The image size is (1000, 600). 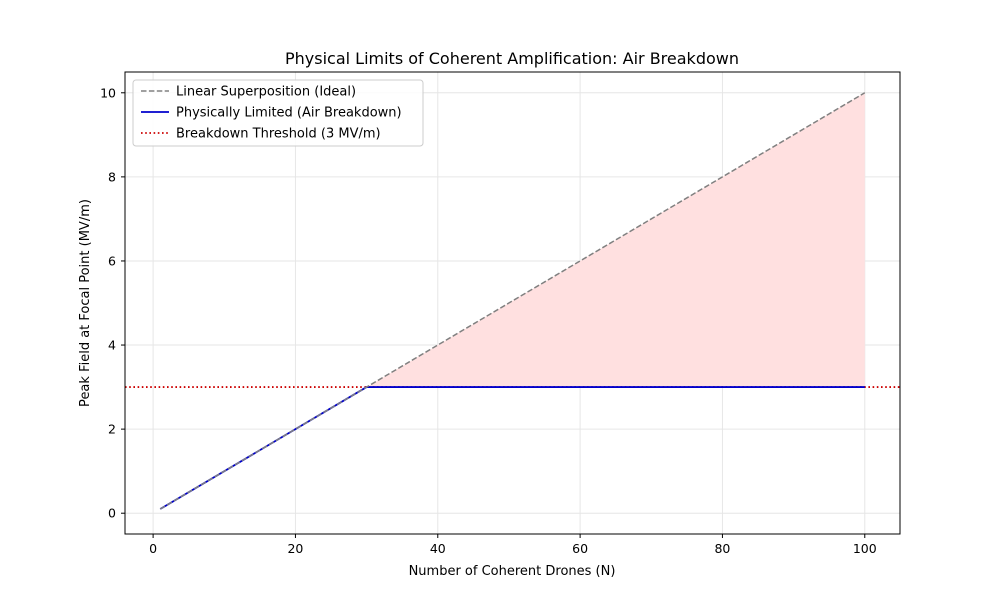 I want to click on y-tick-label: 2, so click(x=112, y=429).